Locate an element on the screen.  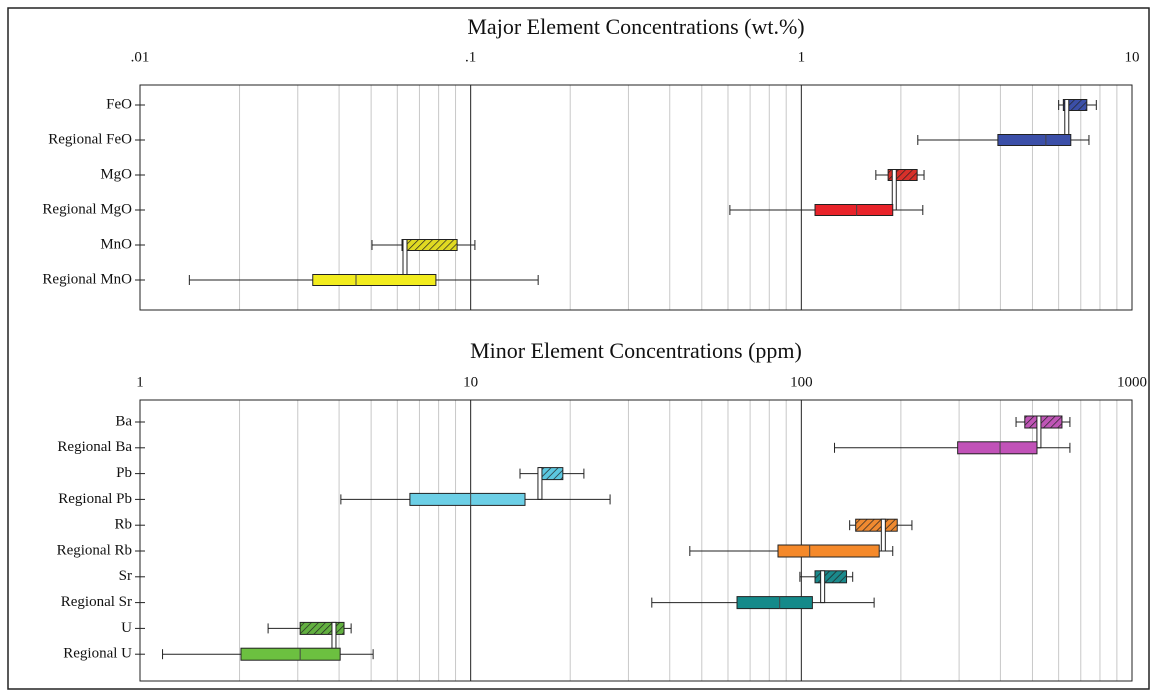
x-tick-label: 1000 is located at coordinates (1132, 382).